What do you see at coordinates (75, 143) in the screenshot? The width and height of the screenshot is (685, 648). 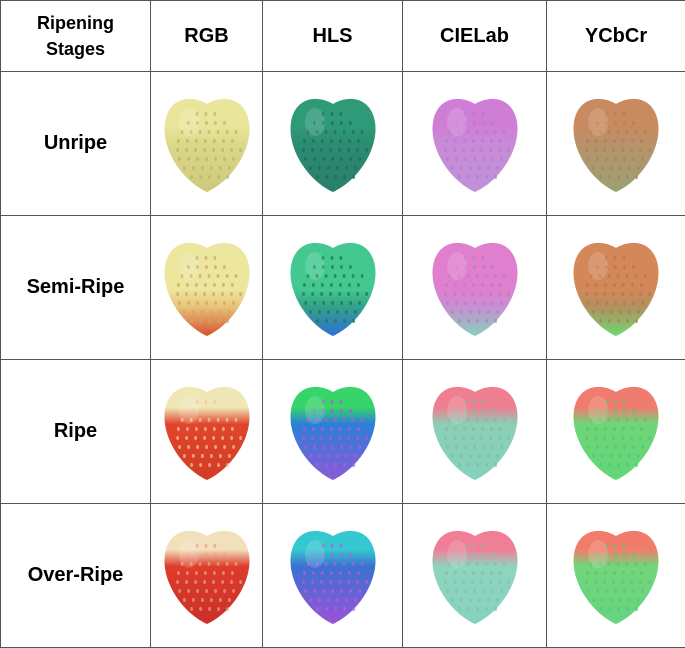 I see `row-label-unripe: Unripe` at bounding box center [75, 143].